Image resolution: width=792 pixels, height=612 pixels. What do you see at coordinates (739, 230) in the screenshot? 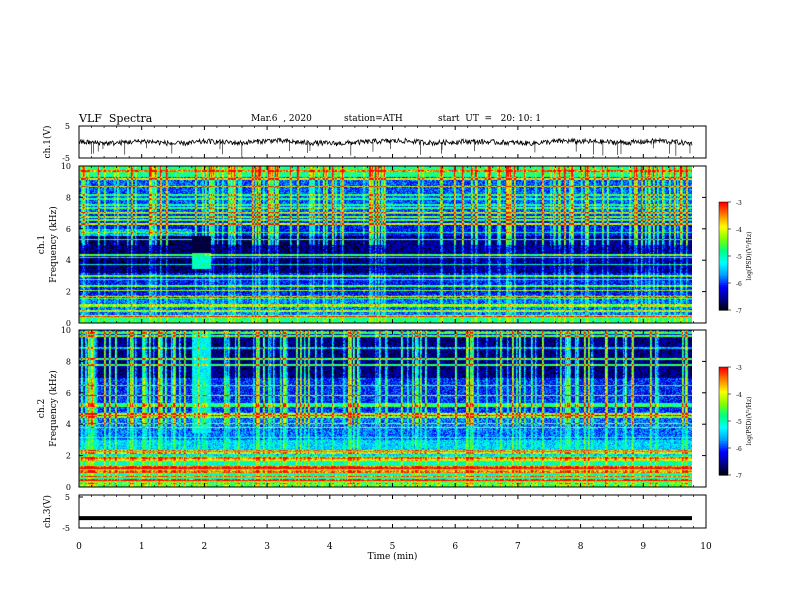
I see `ch1-colorbar-tick-label: -4` at bounding box center [739, 230].